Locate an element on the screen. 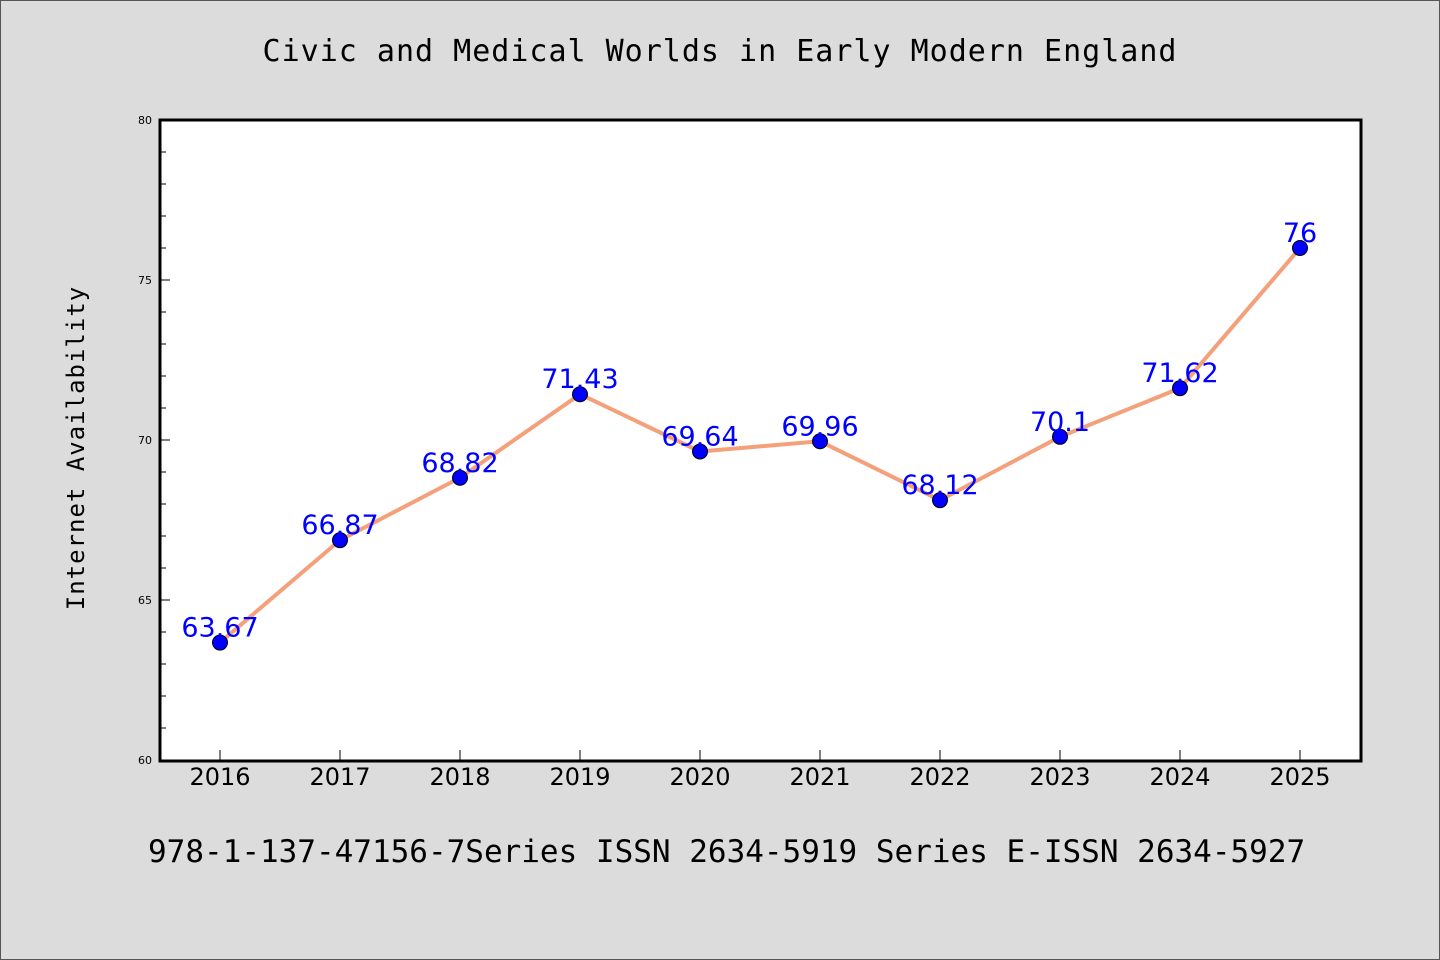 Image resolution: width=1440 pixels, height=960 pixels. x-tick-label: 2020 is located at coordinates (699, 777).